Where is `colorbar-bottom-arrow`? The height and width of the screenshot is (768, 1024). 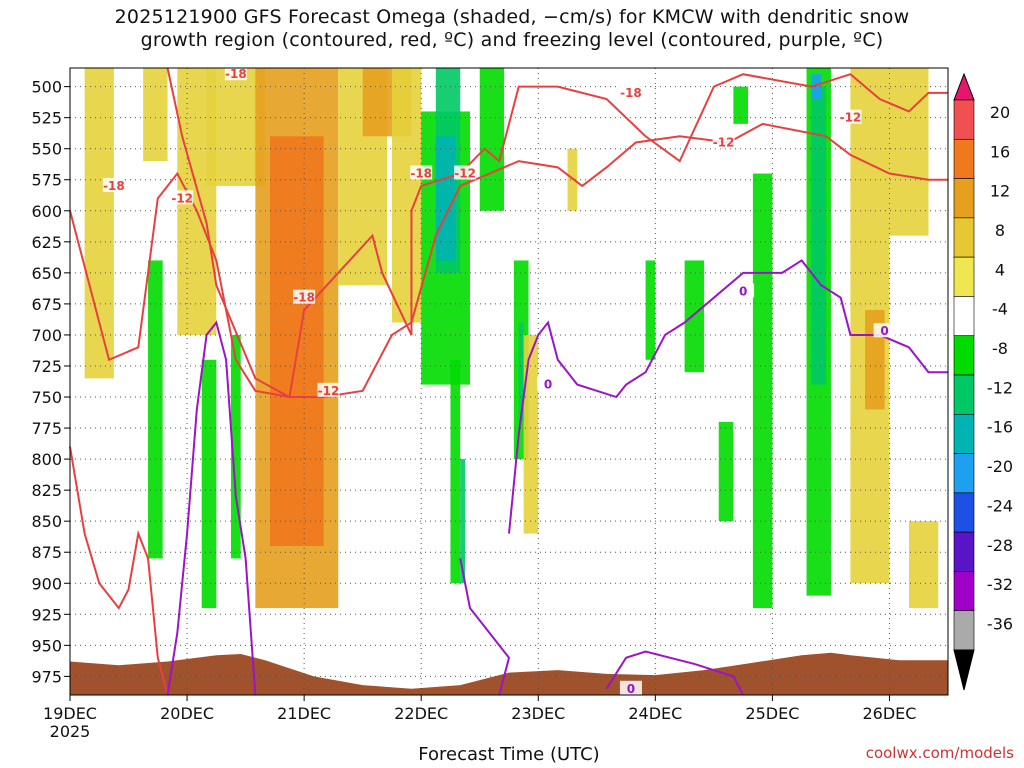 colorbar-bottom-arrow is located at coordinates (964, 670).